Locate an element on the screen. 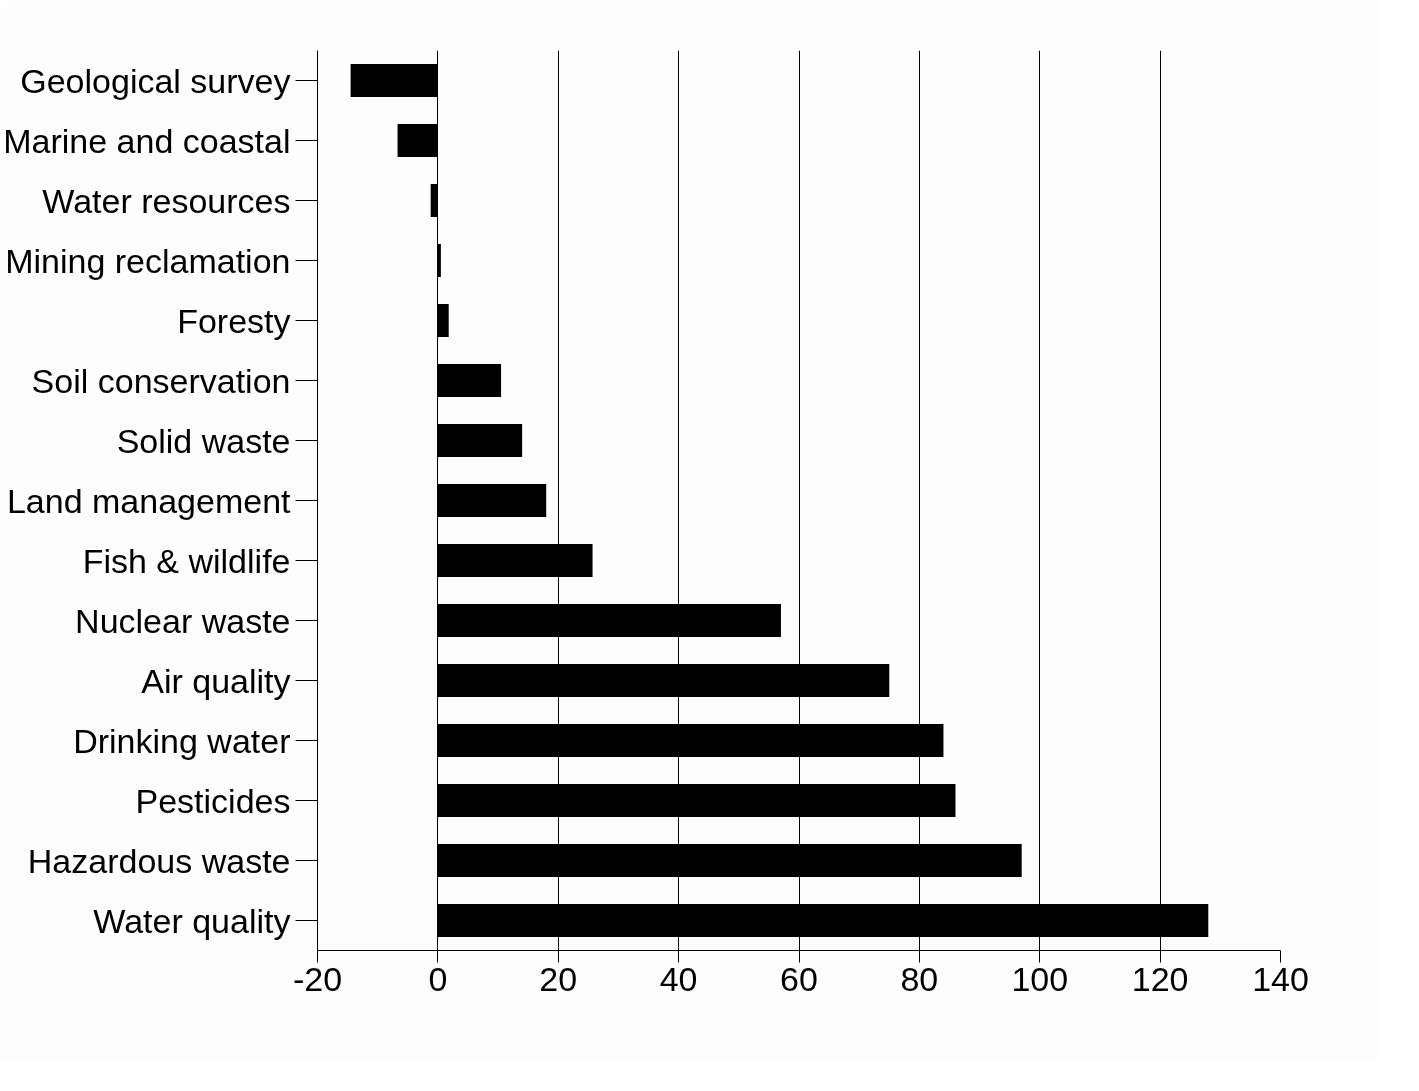 The image size is (1419, 1091). y-tick-label: Marine and coastal is located at coordinates (147, 140).